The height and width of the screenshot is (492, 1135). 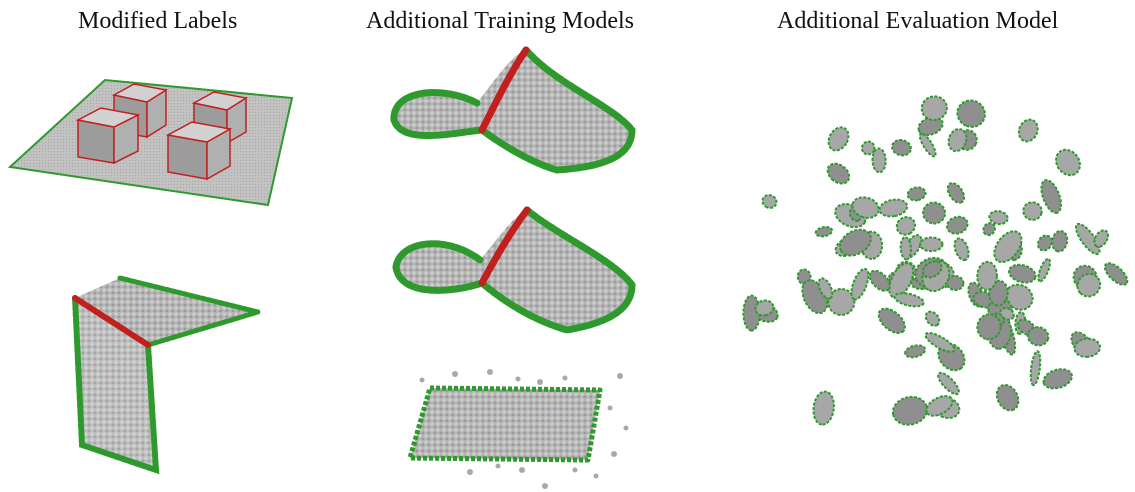 What do you see at coordinates (108, 136) in the screenshot?
I see `box-front-left` at bounding box center [108, 136].